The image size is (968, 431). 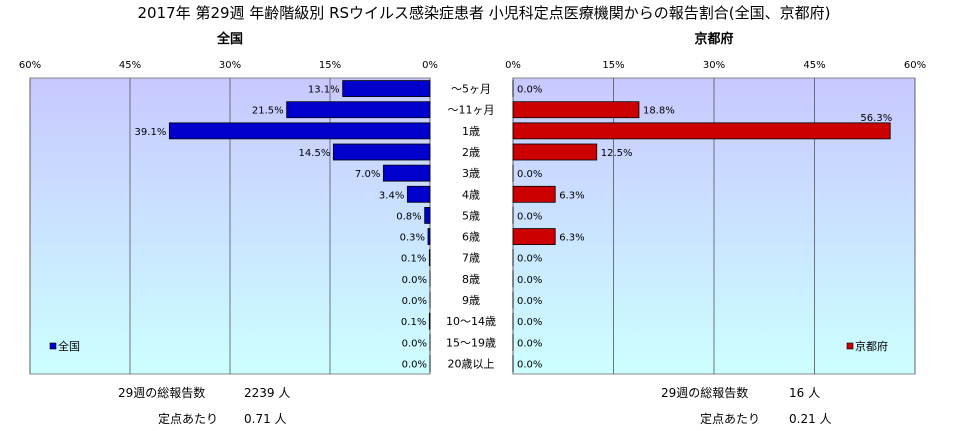 What do you see at coordinates (471, 300) in the screenshot?
I see `category-label: 9歳` at bounding box center [471, 300].